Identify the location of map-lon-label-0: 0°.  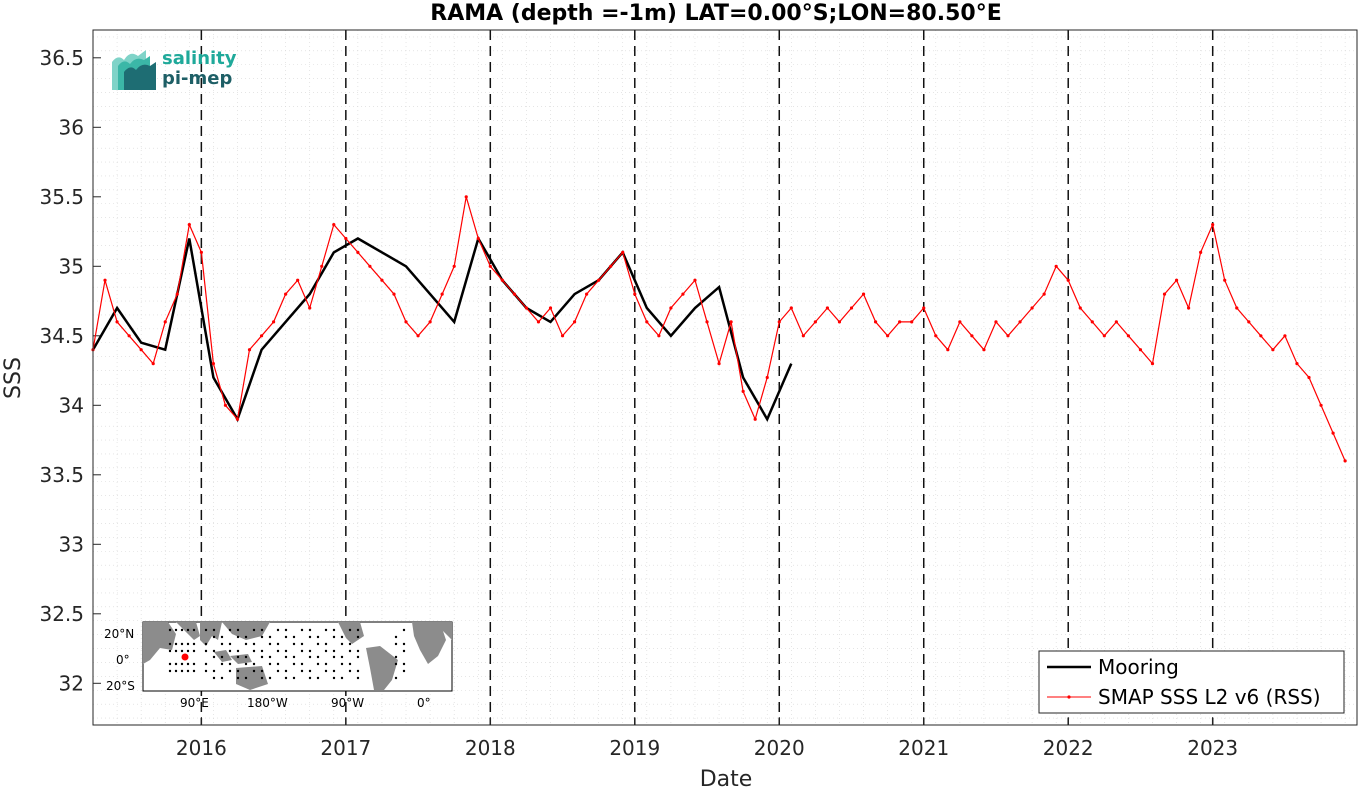
(424, 703).